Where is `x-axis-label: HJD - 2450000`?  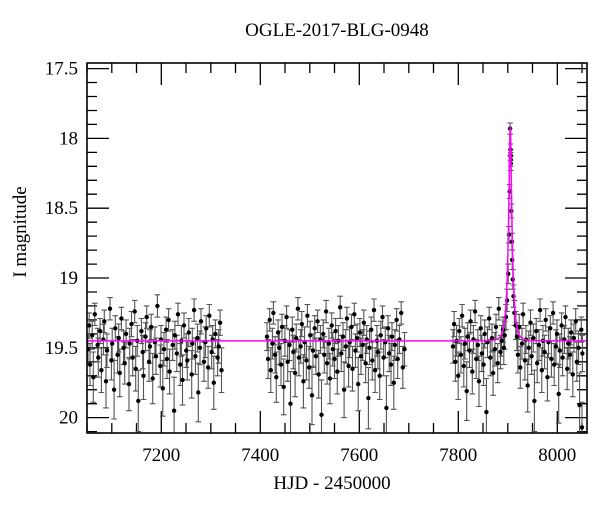
x-axis-label: HJD - 2450000 is located at coordinates (331, 483).